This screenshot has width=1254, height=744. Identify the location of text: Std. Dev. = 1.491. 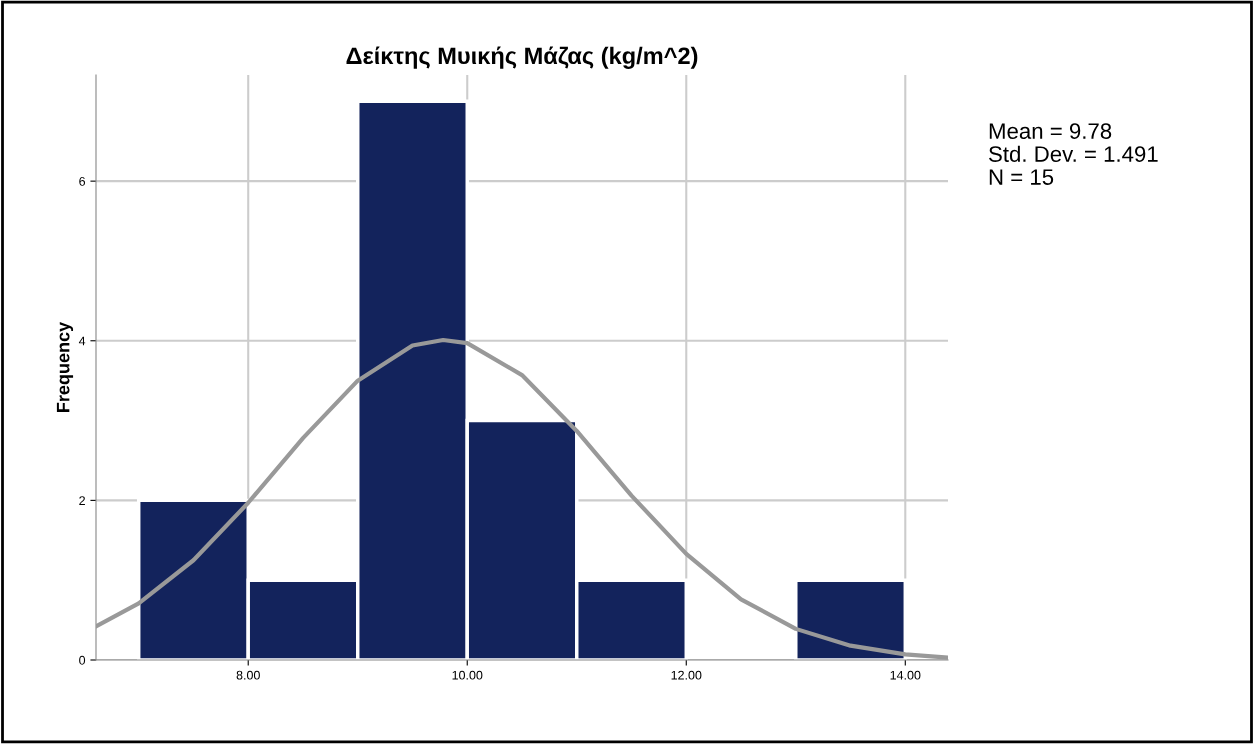
(1073, 153).